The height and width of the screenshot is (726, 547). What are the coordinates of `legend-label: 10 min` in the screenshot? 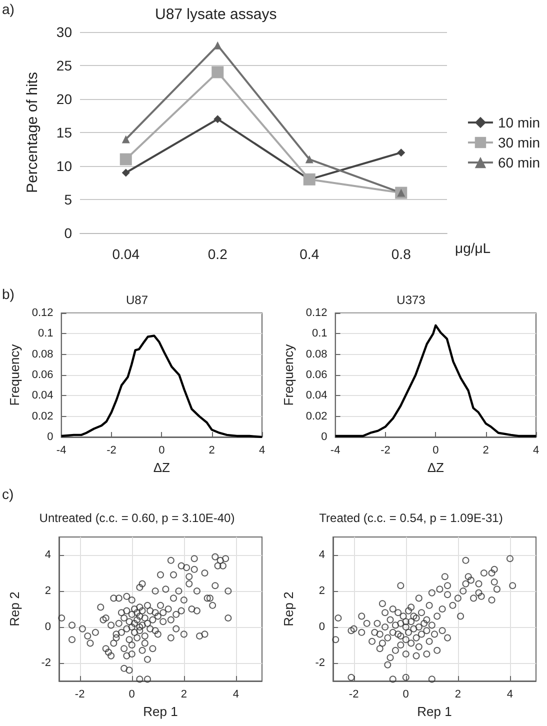 It's located at (519, 122).